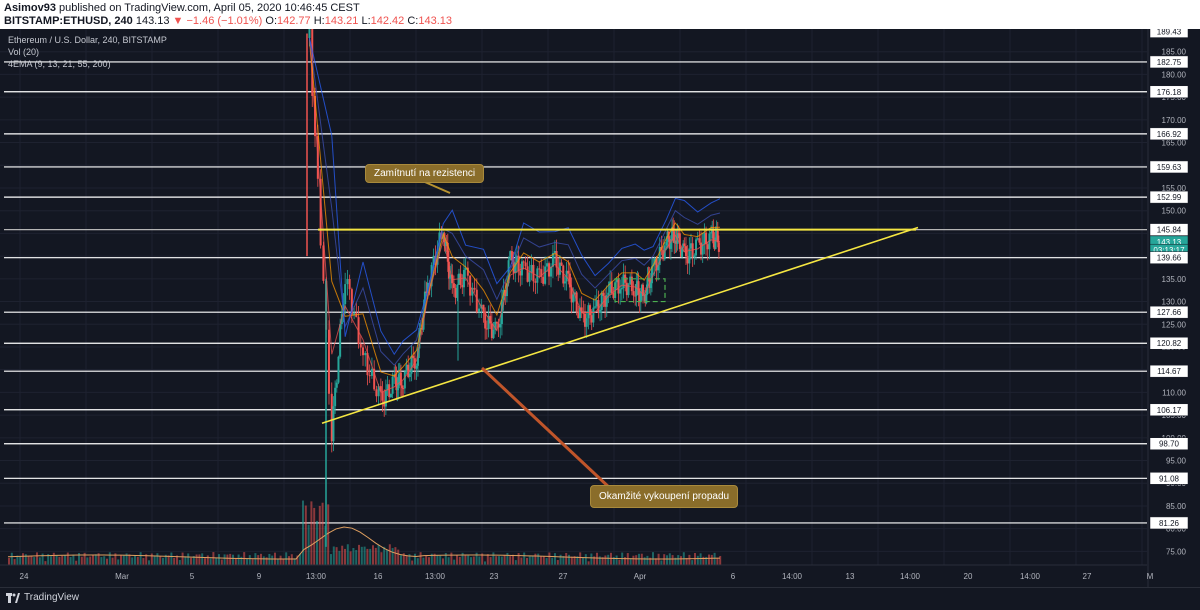 The width and height of the screenshot is (1200, 610). I want to click on price-badge-label: 127.66, so click(1169, 312).